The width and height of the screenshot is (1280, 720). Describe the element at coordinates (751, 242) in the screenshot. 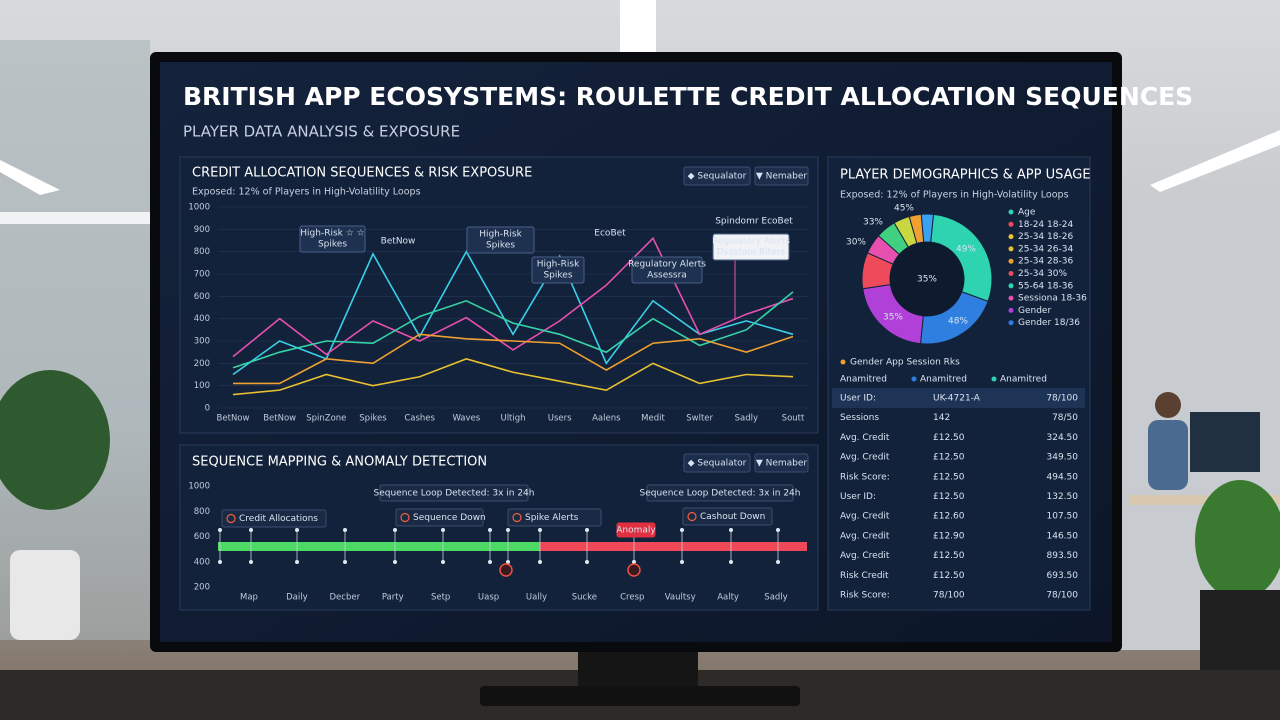

I see `annotation: Regulatory Alerts` at that location.